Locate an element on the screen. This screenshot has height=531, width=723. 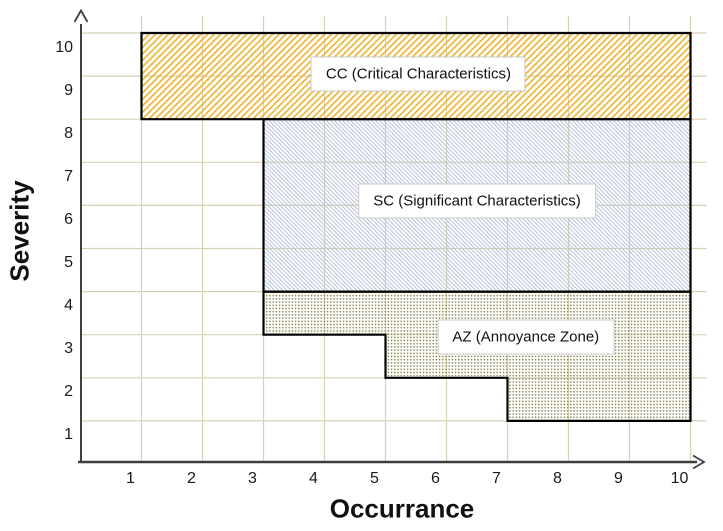
x-tick-label-6: 6 is located at coordinates (435, 478).